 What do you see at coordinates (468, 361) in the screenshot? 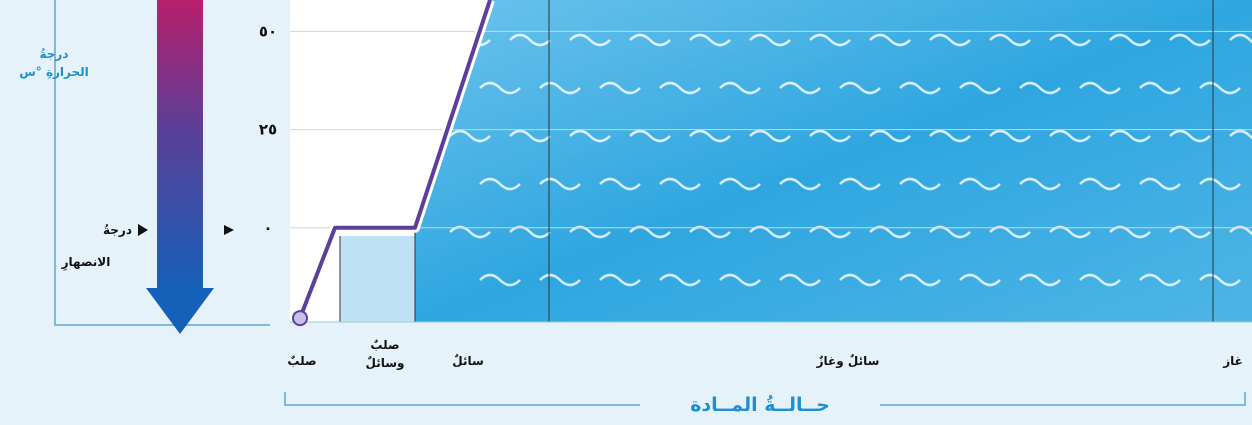
I see `x-tick-label: سائلٌ` at bounding box center [468, 361].